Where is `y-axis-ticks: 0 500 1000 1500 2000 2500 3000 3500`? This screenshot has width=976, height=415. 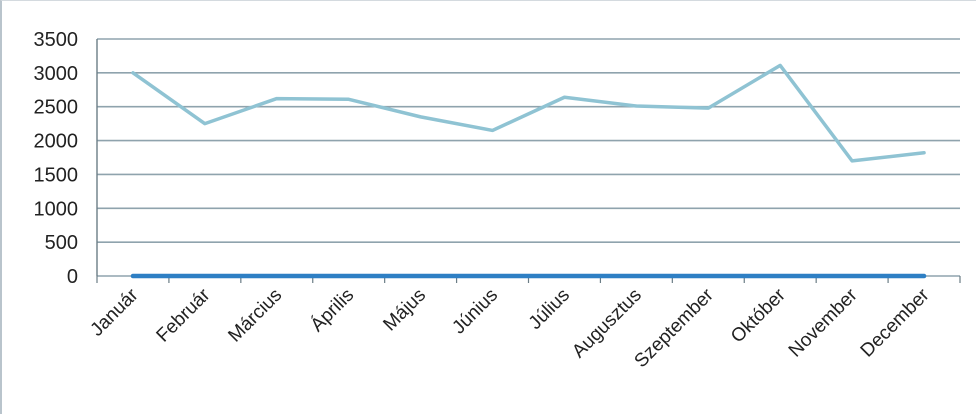
y-axis-ticks: 0 500 1000 1500 2000 2500 3000 3500 is located at coordinates (56, 158).